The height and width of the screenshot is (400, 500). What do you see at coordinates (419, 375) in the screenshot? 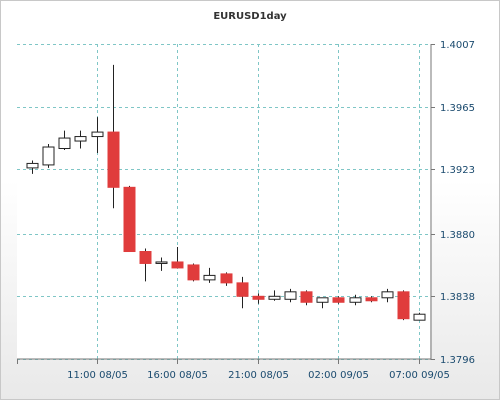
I see `x-tick-label: 07:00 09/05` at bounding box center [419, 375].